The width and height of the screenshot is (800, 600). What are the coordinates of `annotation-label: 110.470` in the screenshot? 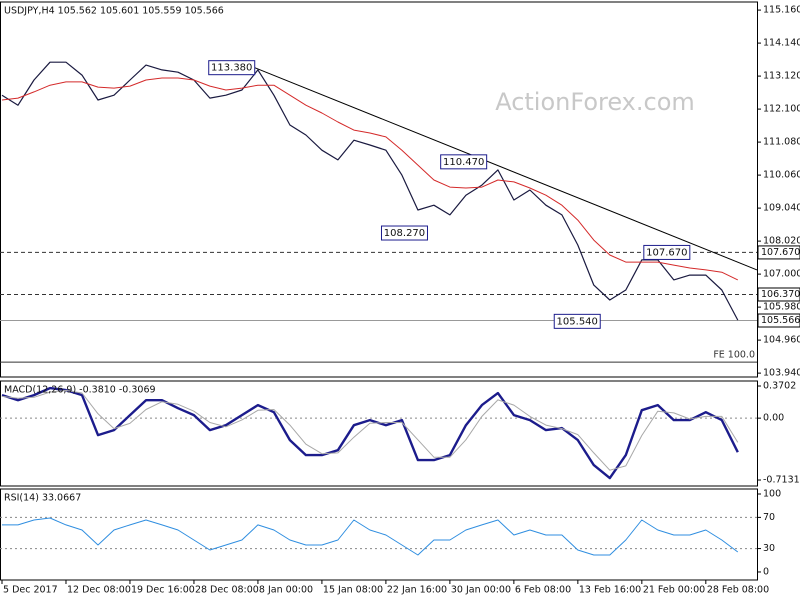 It's located at (463, 162).